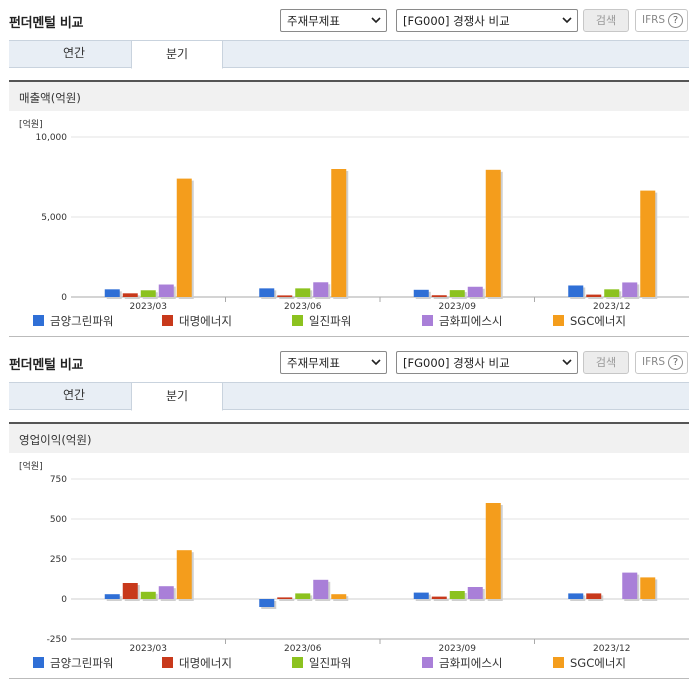 Image resolution: width=696 pixels, height=684 pixels. What do you see at coordinates (330, 663) in the screenshot?
I see `legend-label: 일진파워` at bounding box center [330, 663].